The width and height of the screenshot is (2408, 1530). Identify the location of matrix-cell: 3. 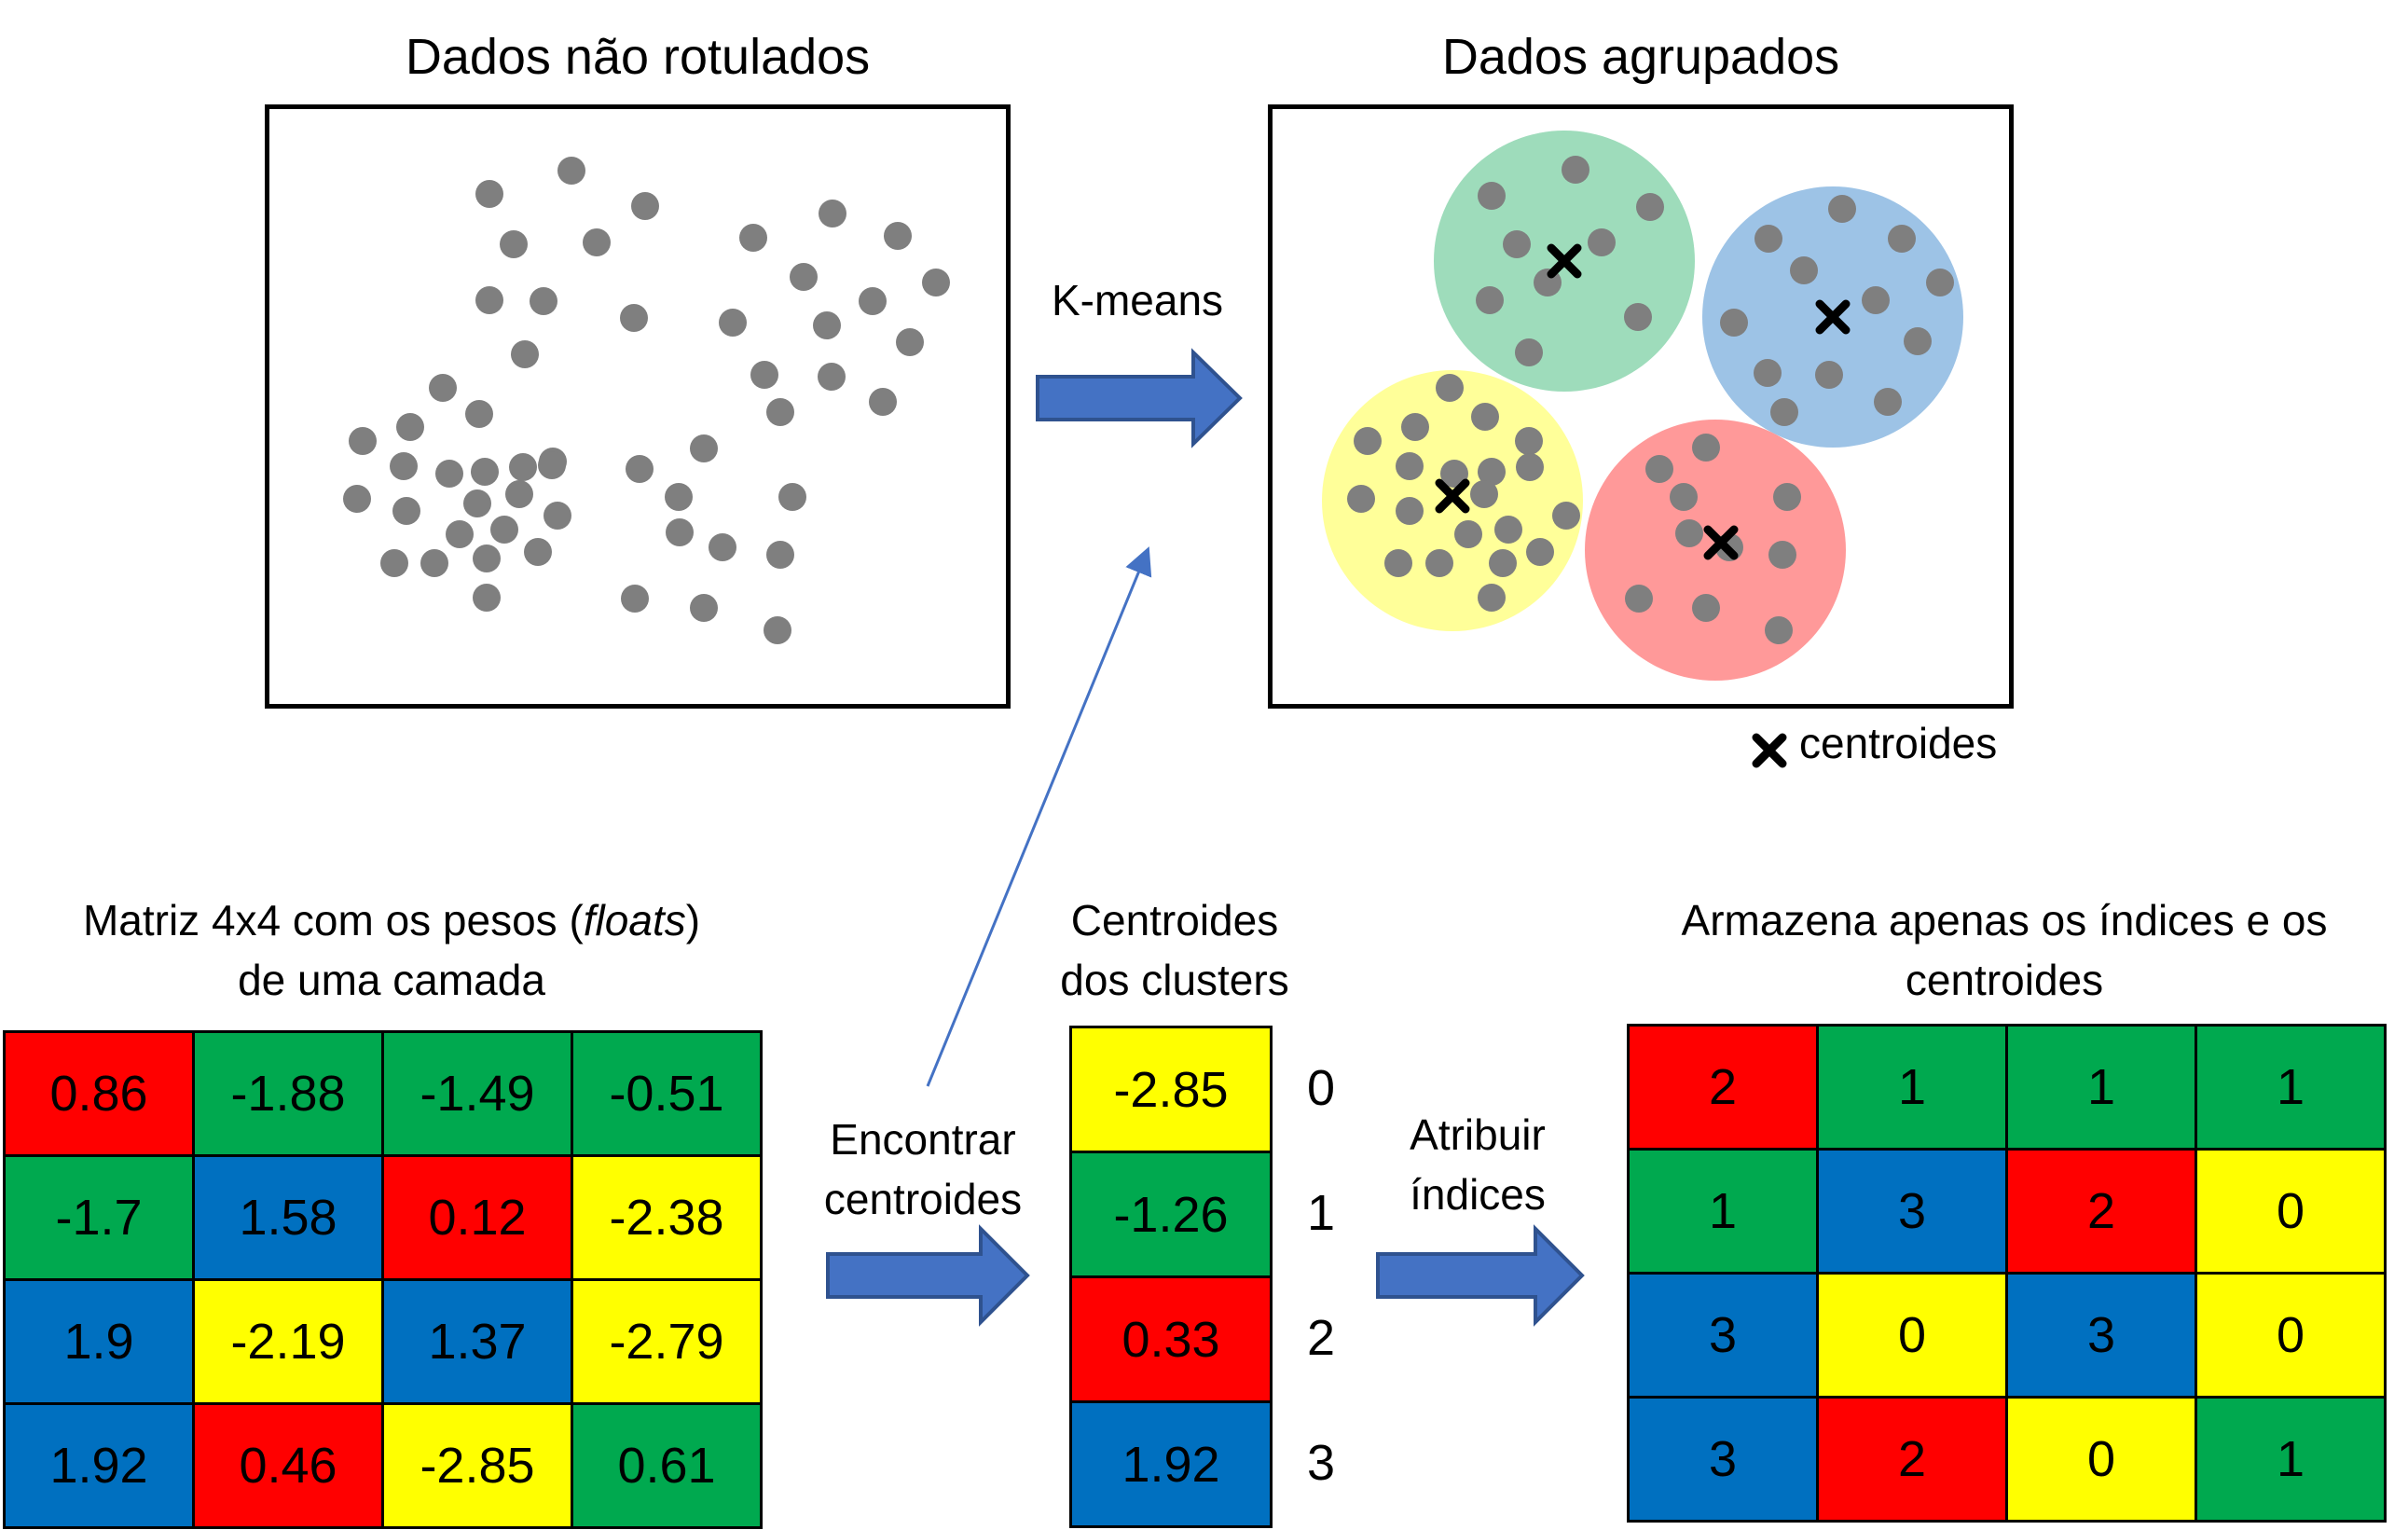
(1723, 1459).